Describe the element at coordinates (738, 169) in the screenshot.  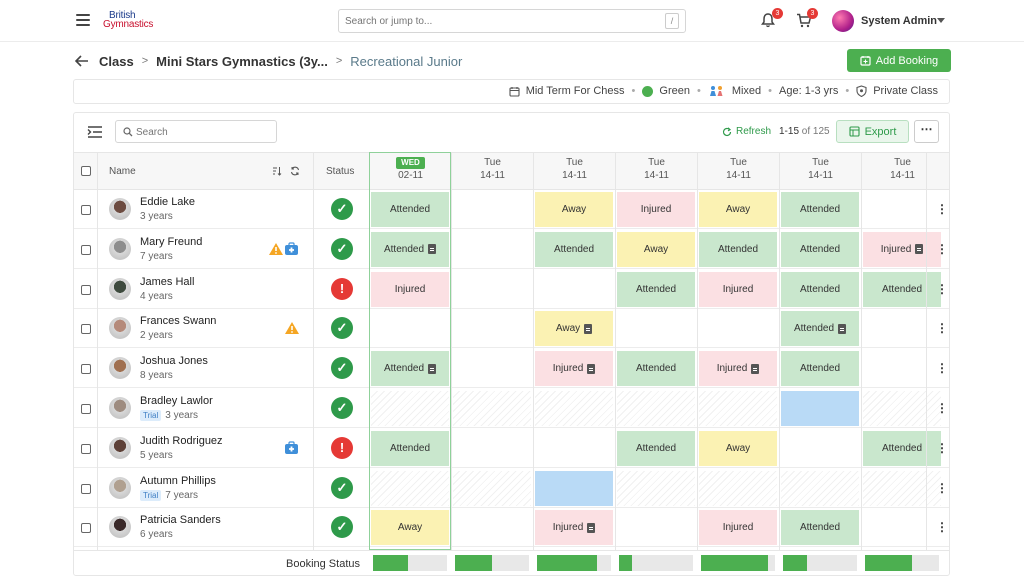
I see `date-header-4: Tue 14-11` at that location.